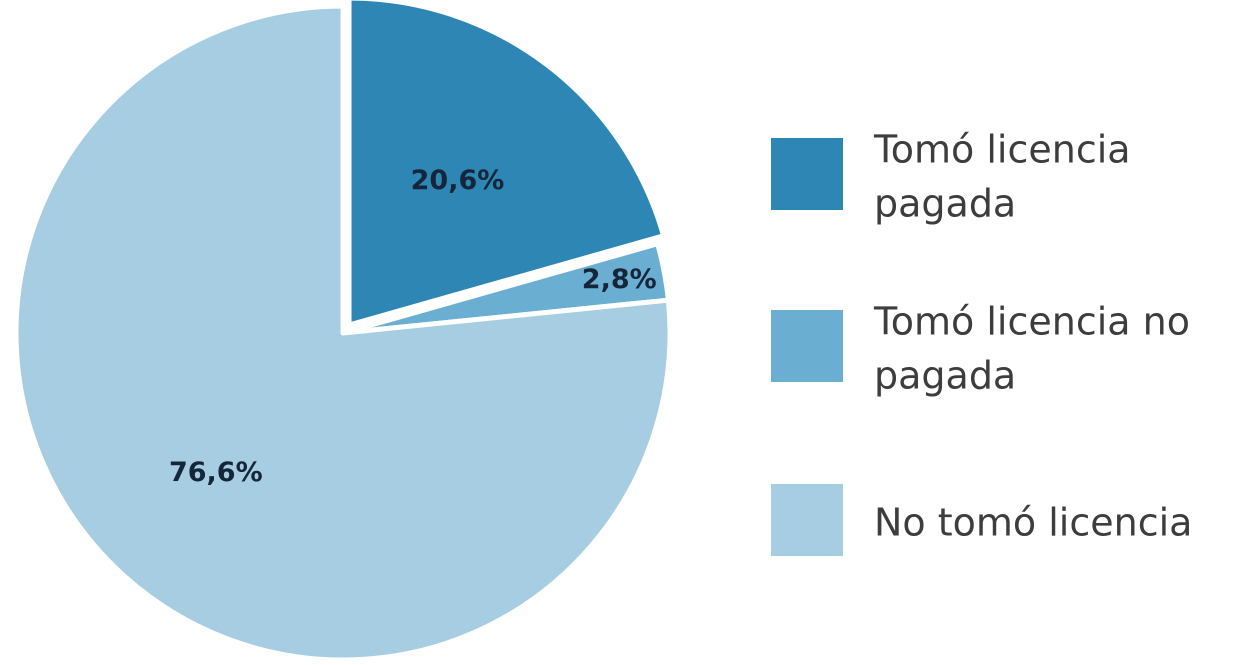 The height and width of the screenshot is (665, 1243). What do you see at coordinates (980, 349) in the screenshot?
I see `legend-item-2: Tomó licencia no pagada` at bounding box center [980, 349].